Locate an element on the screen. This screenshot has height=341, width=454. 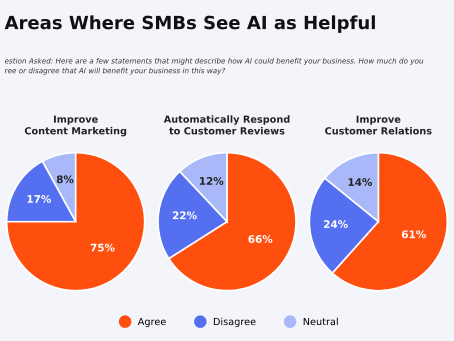
data-label: 66% is located at coordinates (260, 239).